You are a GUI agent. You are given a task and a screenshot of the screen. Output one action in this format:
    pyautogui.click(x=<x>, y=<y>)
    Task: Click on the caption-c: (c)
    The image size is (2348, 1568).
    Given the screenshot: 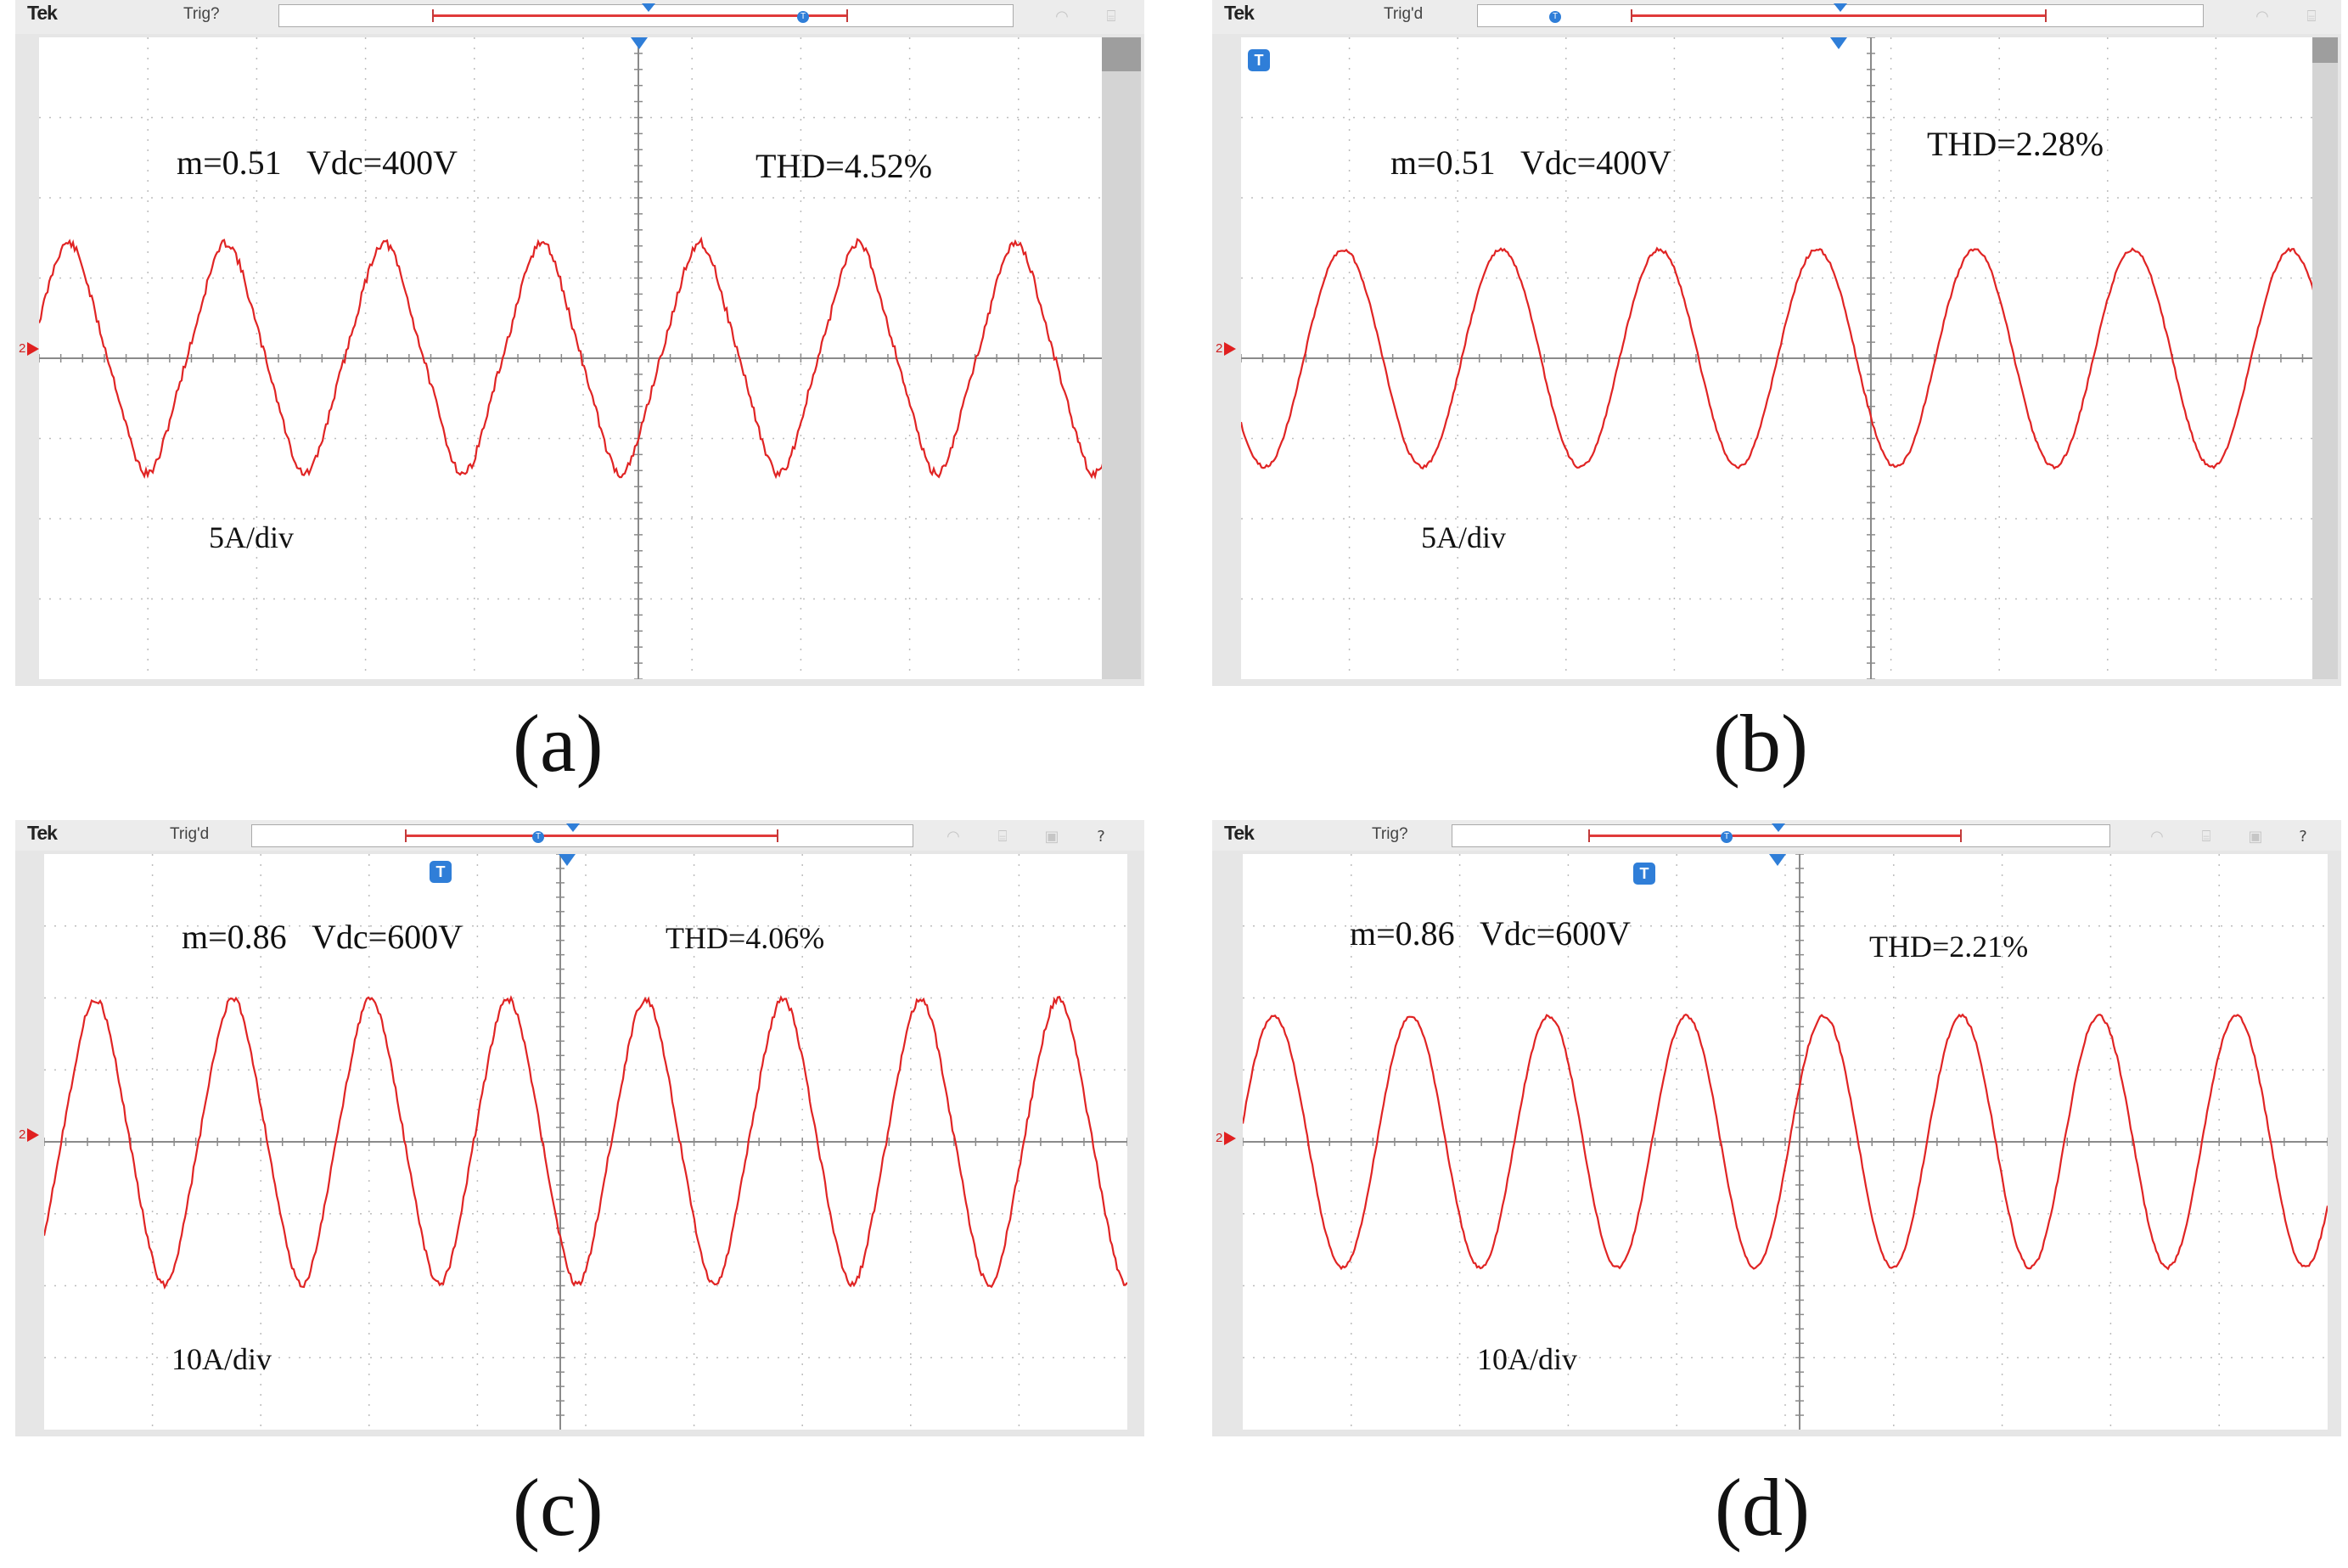 What is the action you would take?
    pyautogui.click(x=558, y=1507)
    